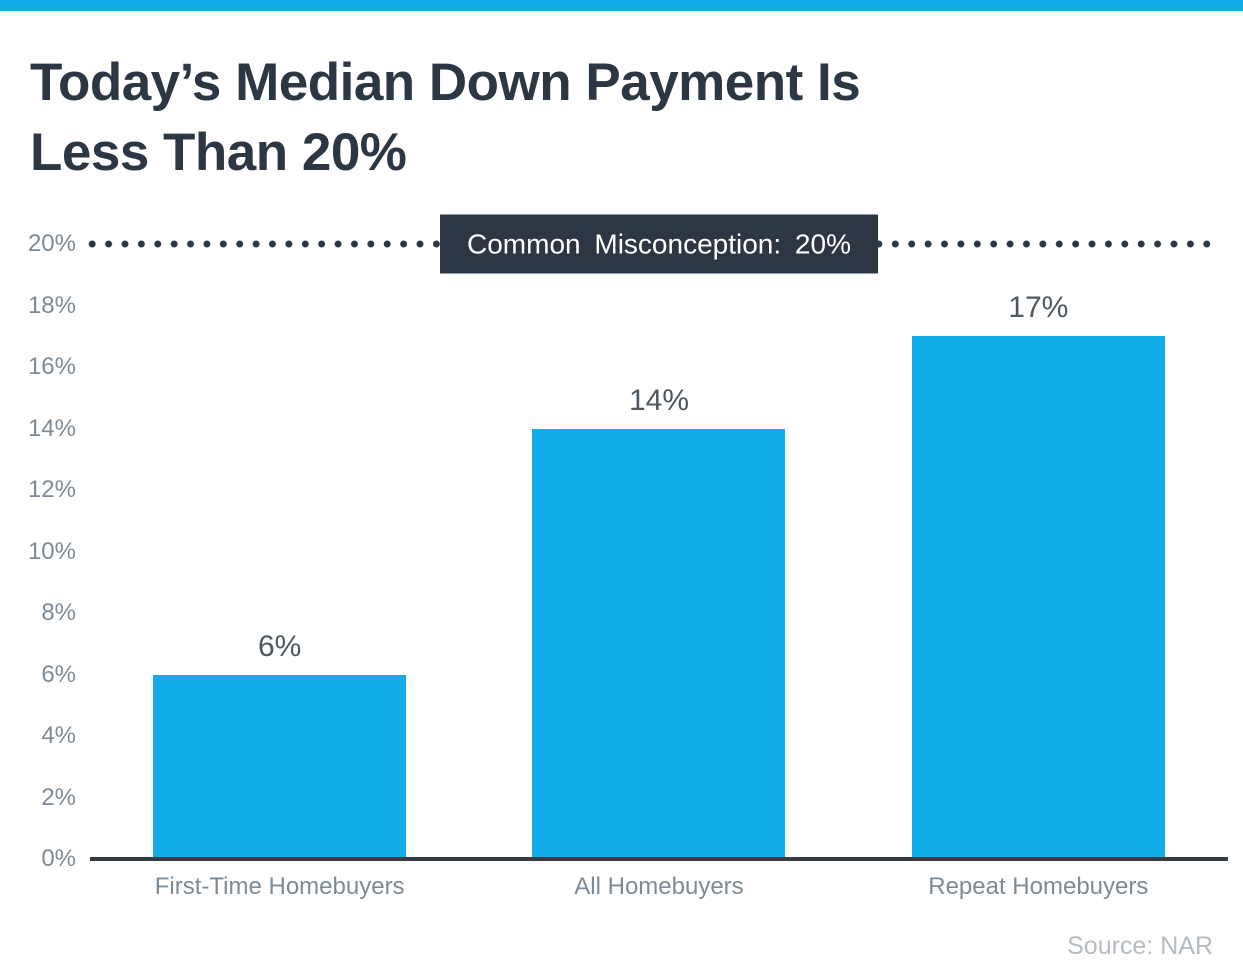  Describe the element at coordinates (51, 305) in the screenshot. I see `y-axis-tick-label: 18%` at that location.